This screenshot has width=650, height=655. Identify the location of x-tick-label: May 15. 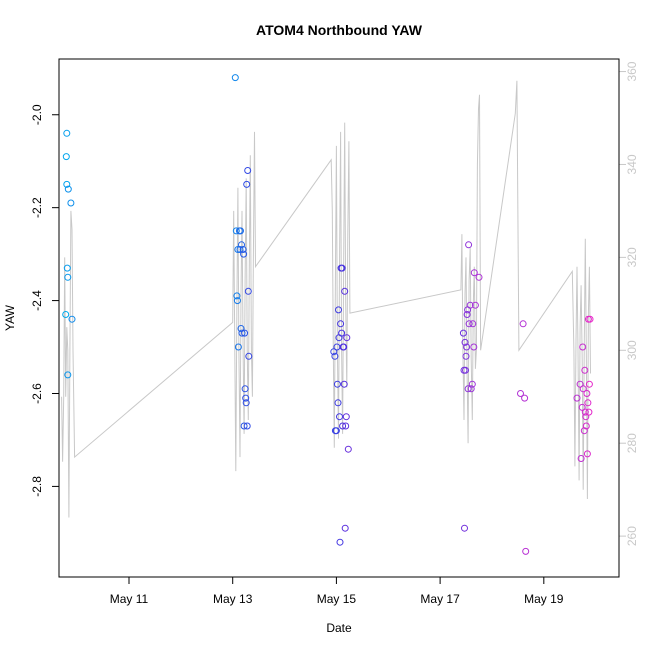
(337, 599).